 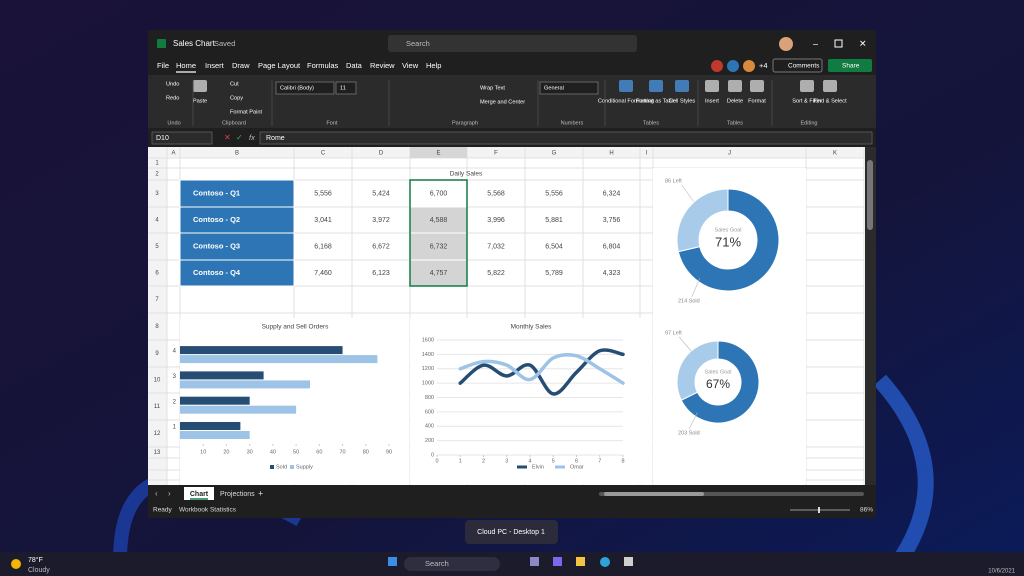 I want to click on tab-next: ›, so click(x=169, y=493).